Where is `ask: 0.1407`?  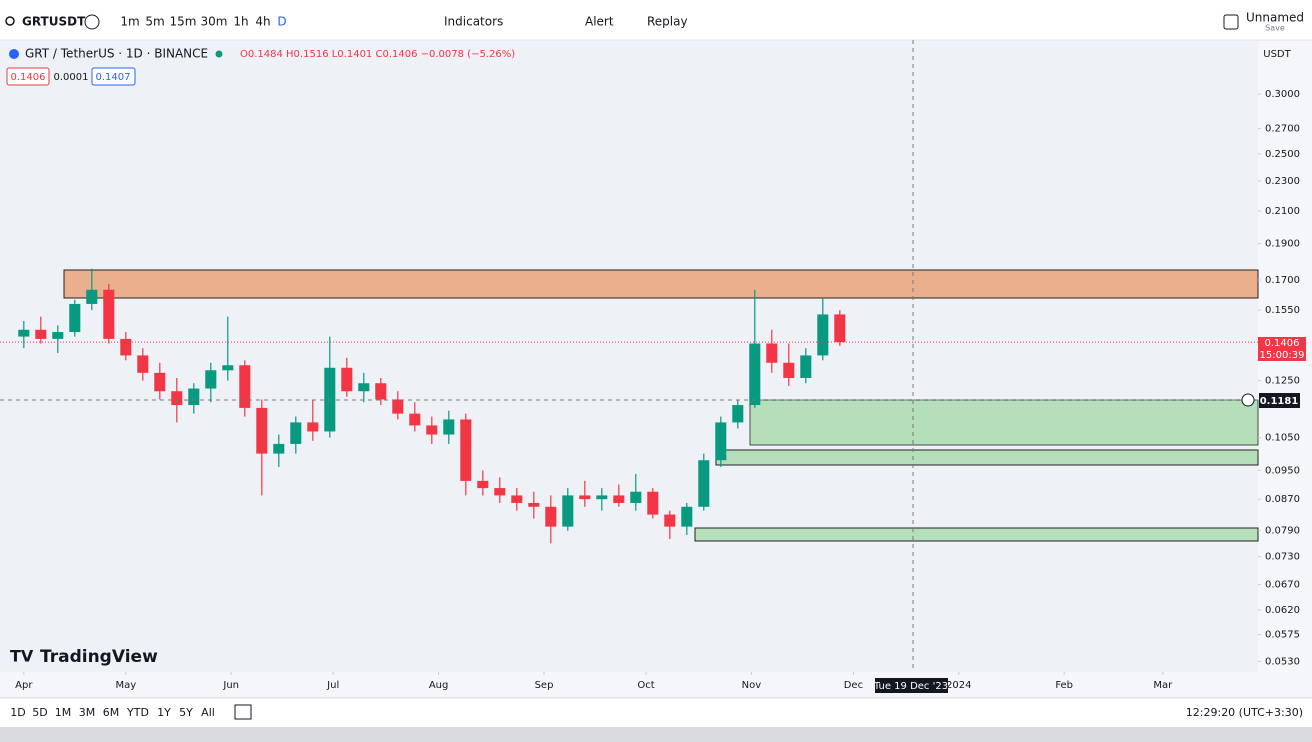
ask: 0.1407 is located at coordinates (113, 77).